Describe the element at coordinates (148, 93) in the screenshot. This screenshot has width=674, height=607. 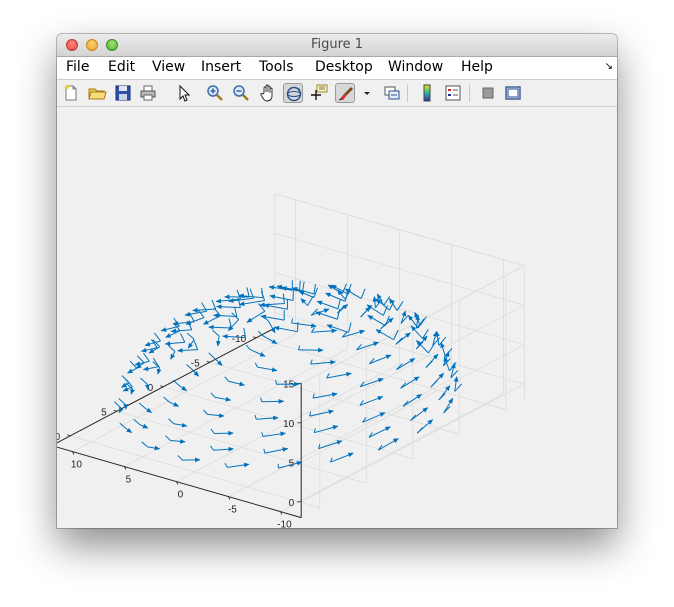
I see `print-icon` at that location.